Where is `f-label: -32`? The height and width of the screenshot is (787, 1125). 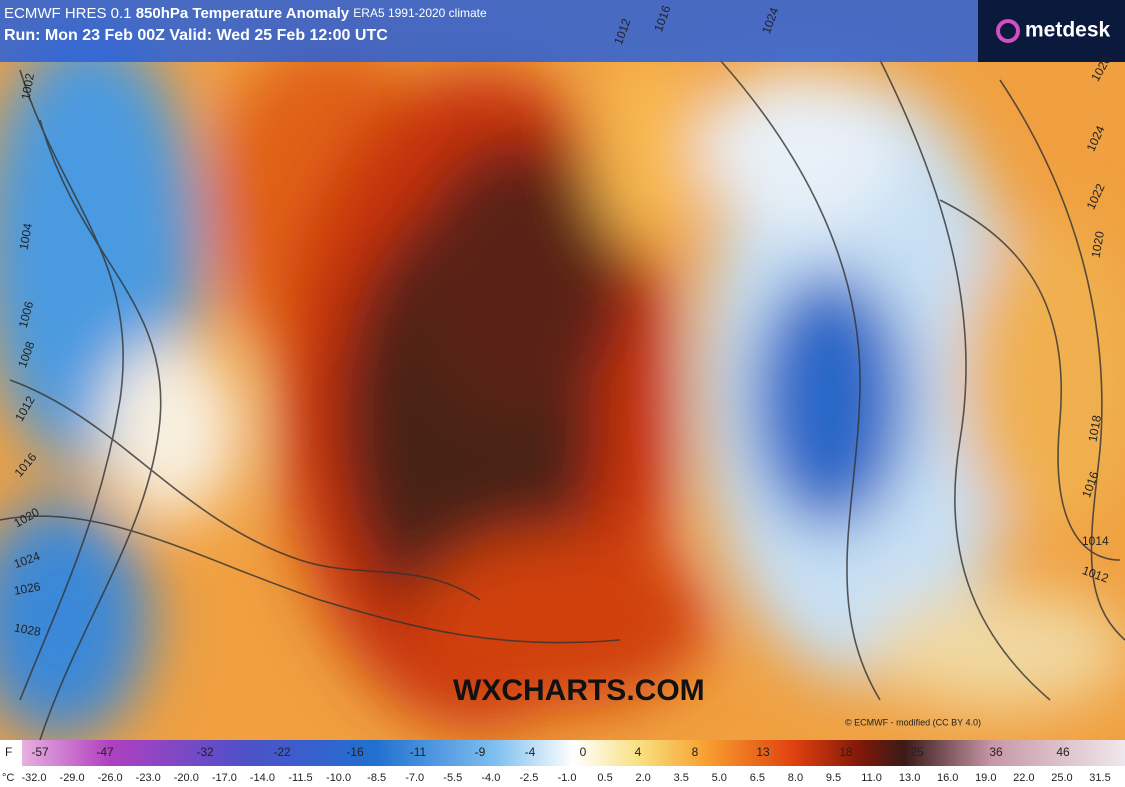
f-label: -32 is located at coordinates (205, 752).